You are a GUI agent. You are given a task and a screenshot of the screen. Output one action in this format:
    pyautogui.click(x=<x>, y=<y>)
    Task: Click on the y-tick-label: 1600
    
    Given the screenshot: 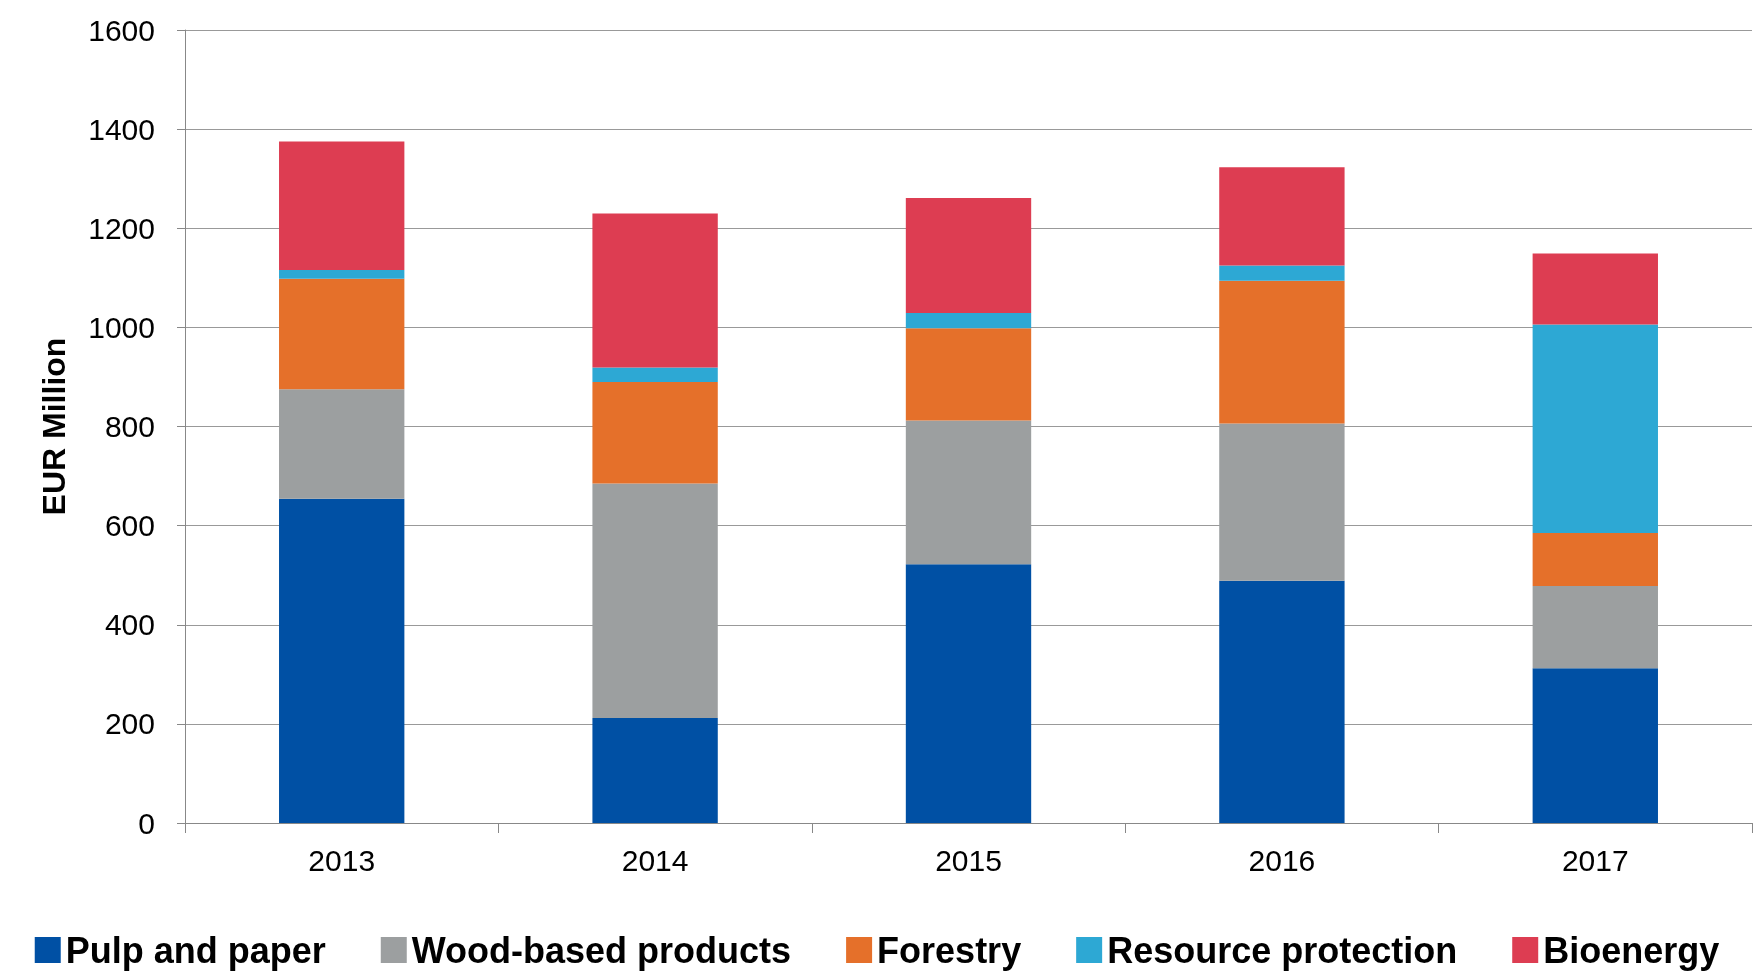 What is the action you would take?
    pyautogui.click(x=121, y=30)
    